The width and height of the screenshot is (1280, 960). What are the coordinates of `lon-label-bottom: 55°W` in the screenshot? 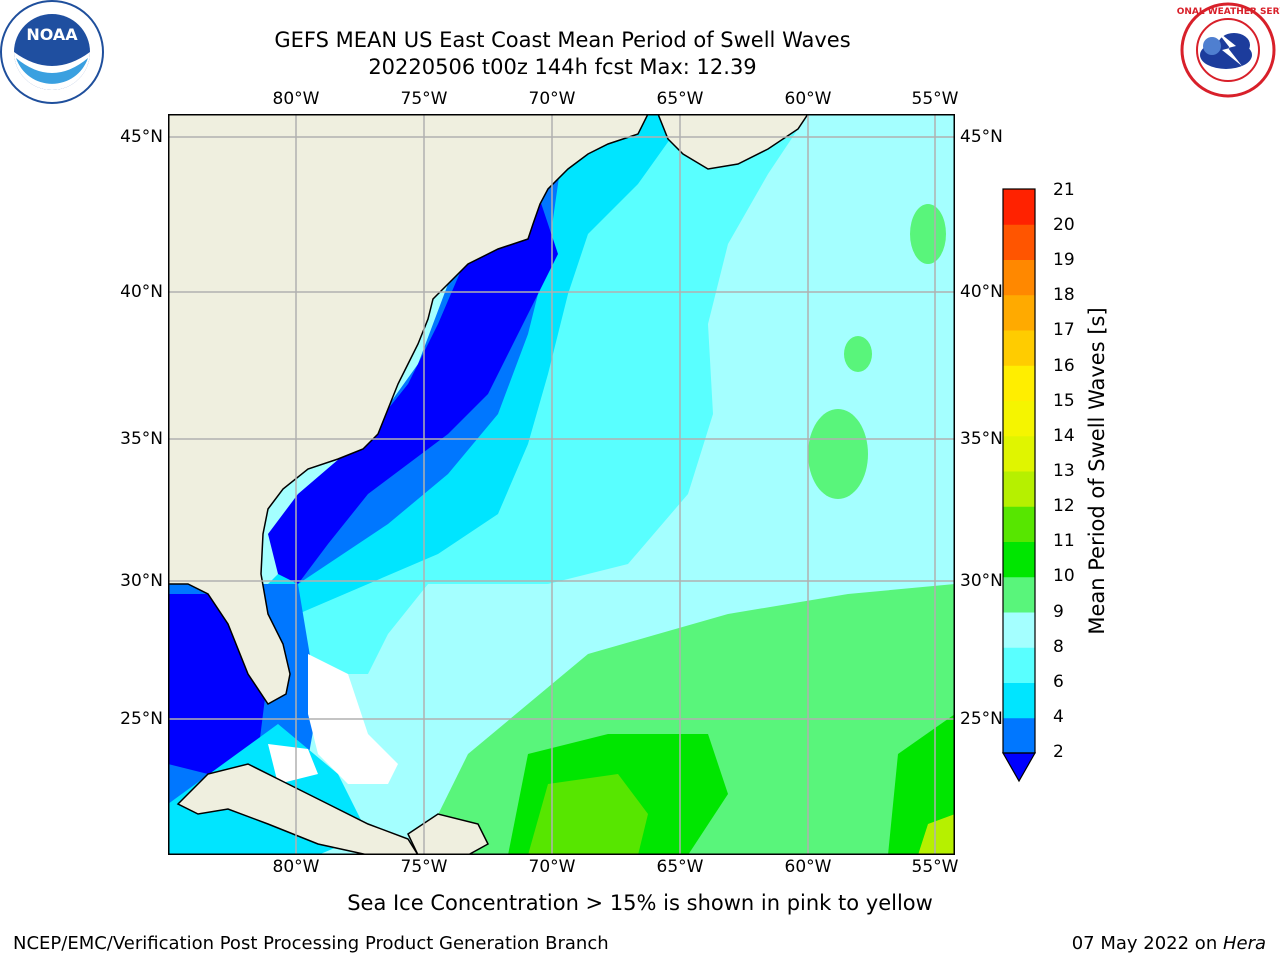 It's located at (935, 867).